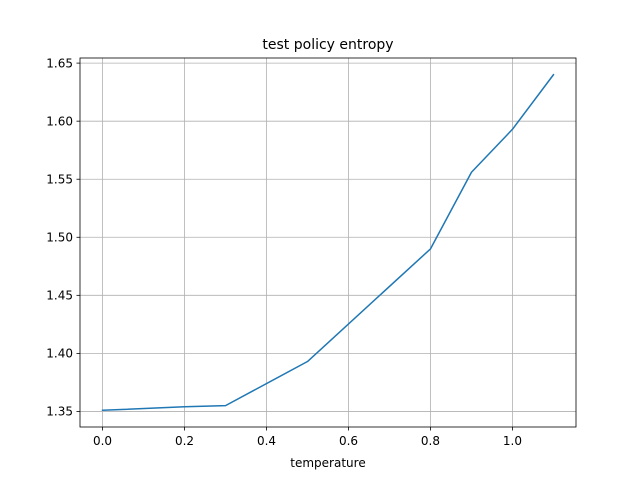  I want to click on x-tick-label: 0.2, so click(184, 441).